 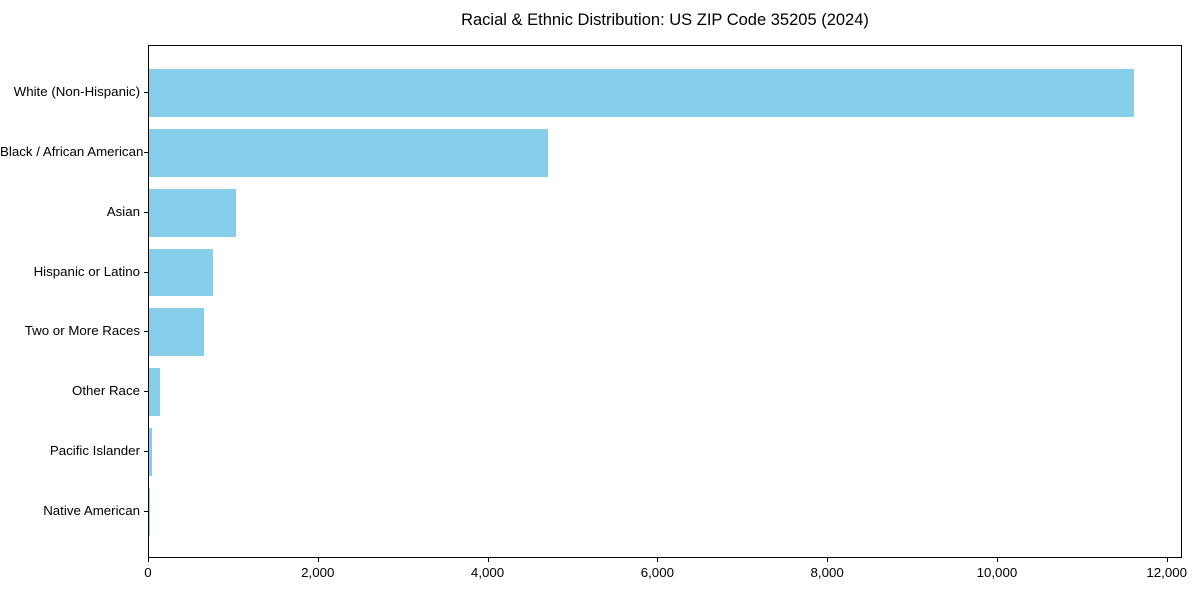 What do you see at coordinates (94, 450) in the screenshot?
I see `y-tick-label: Pacific Islander` at bounding box center [94, 450].